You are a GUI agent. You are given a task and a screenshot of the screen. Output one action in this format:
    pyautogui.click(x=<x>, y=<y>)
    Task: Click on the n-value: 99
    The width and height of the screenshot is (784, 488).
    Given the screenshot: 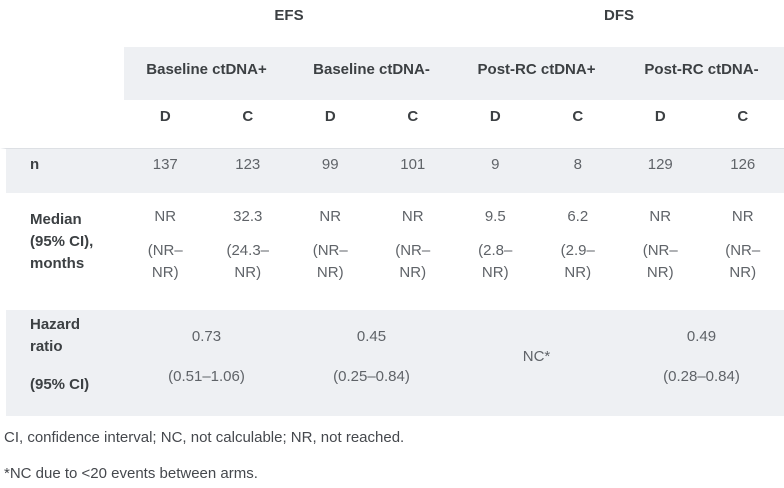 What is the action you would take?
    pyautogui.click(x=330, y=170)
    